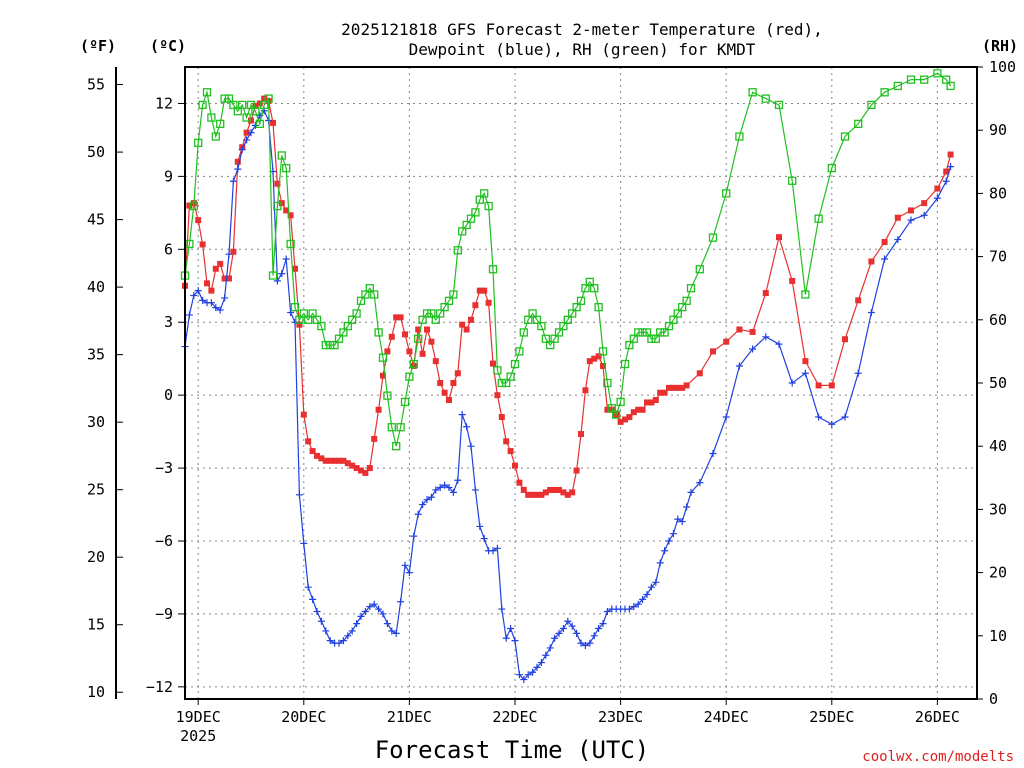  Describe the element at coordinates (164, 541) in the screenshot. I see `celsius-tick-label: −6` at that location.